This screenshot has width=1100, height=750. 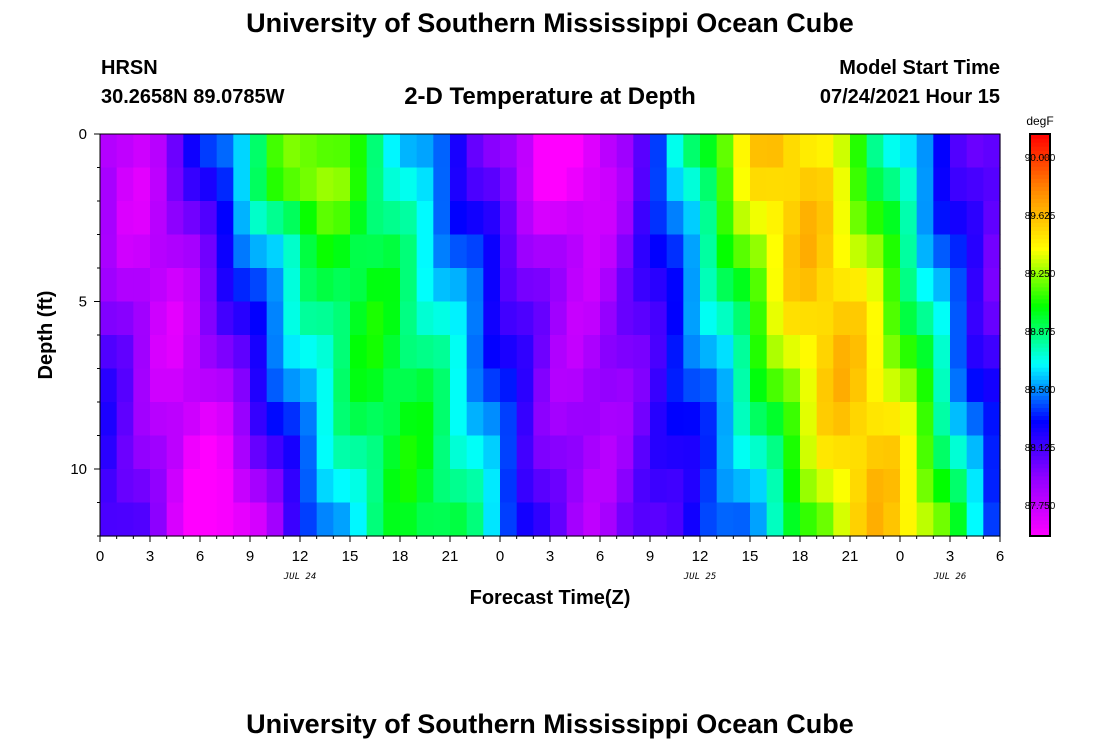 I want to click on y-tick-label: 10, so click(x=78, y=469).